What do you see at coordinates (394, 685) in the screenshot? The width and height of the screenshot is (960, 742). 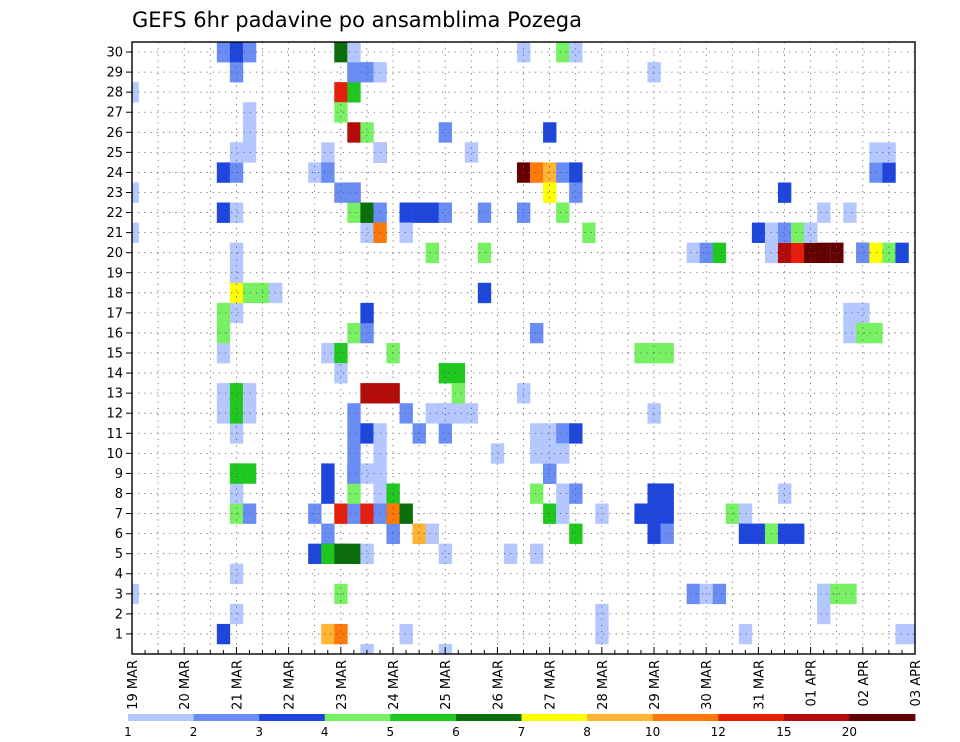 I see `x-tick-label: 24 MAR` at bounding box center [394, 685].